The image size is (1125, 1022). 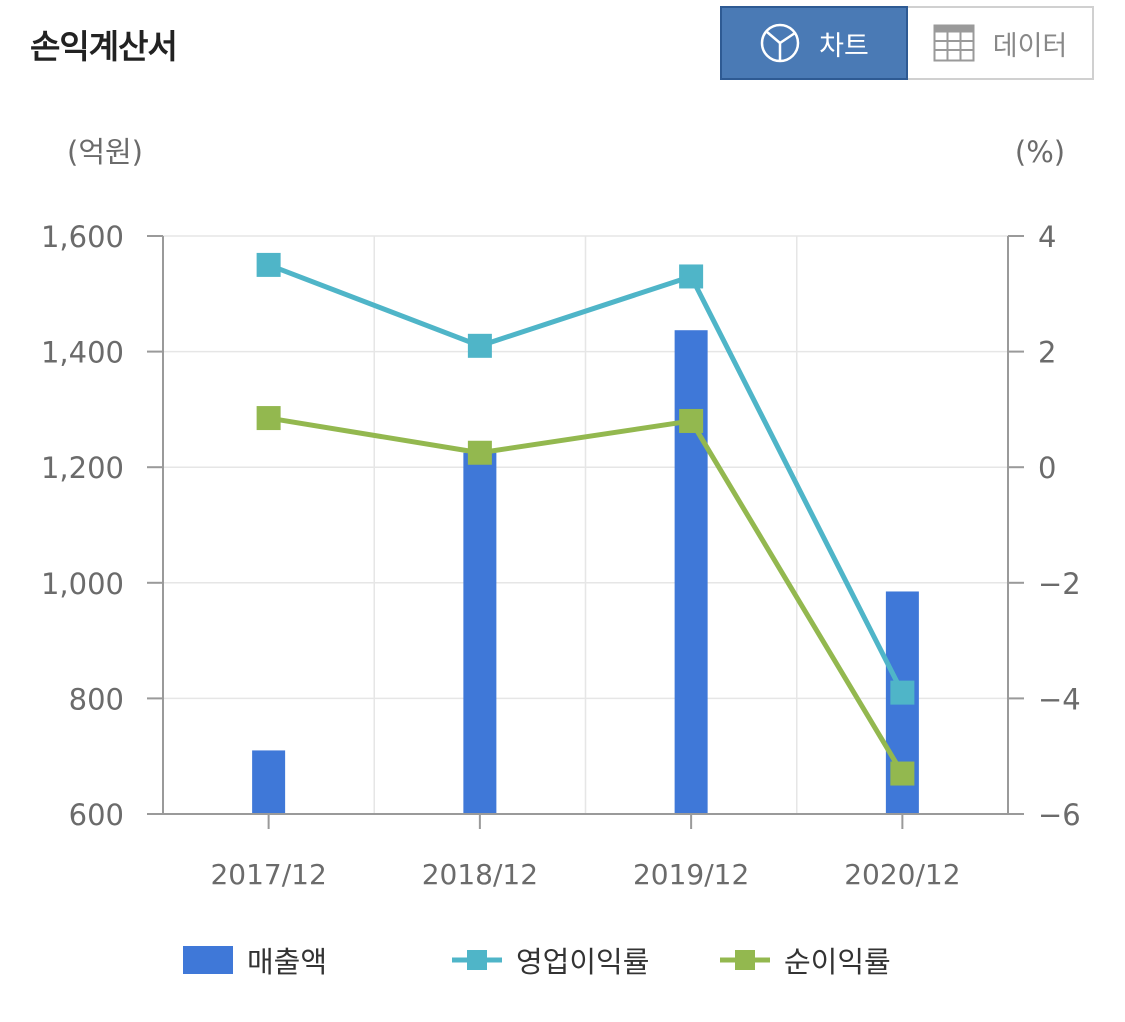 I want to click on table-grid-icon, so click(x=954, y=43).